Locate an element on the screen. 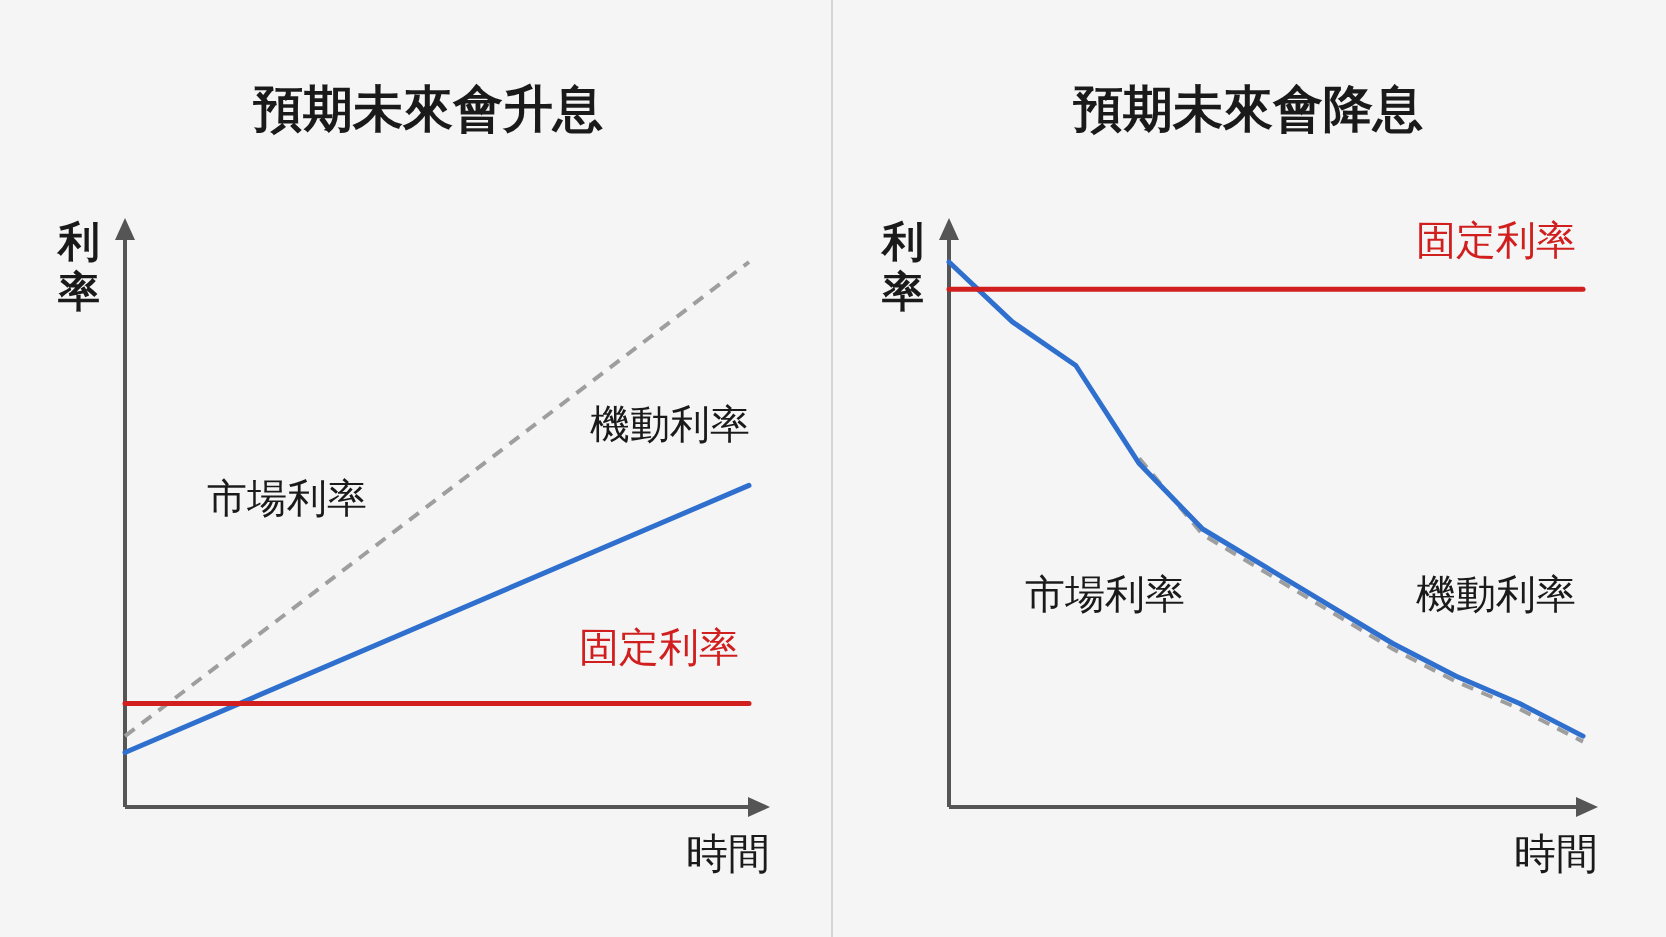 The image size is (1666, 937). chart-title: 預期未來會升息 is located at coordinates (428, 109).